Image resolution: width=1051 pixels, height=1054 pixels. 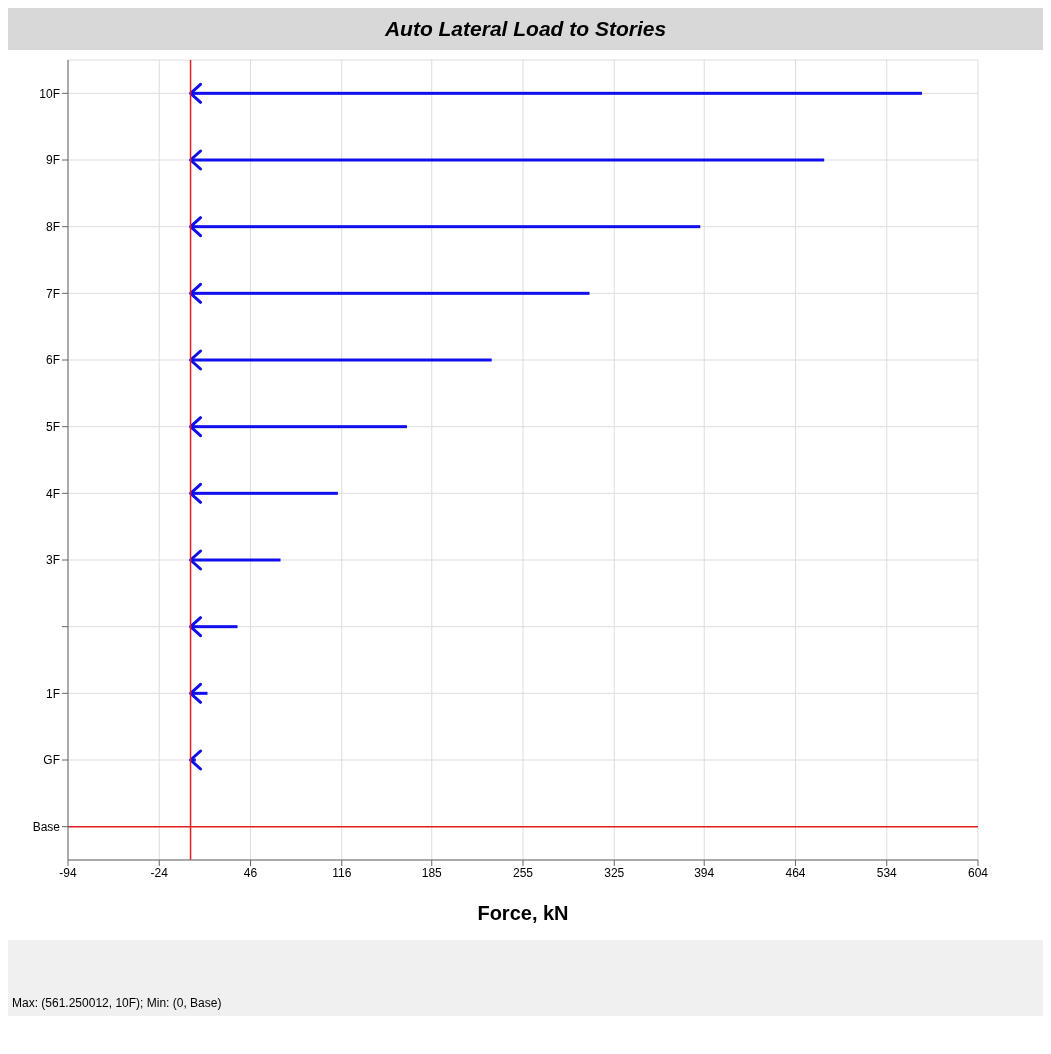 What do you see at coordinates (523, 872) in the screenshot?
I see `x-tick-label: 255` at bounding box center [523, 872].